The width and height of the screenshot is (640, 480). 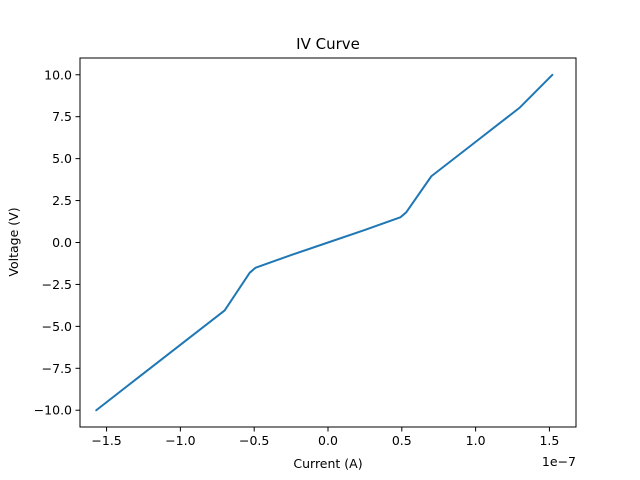 What do you see at coordinates (53, 410) in the screenshot?
I see `y-tick-label: −10.0` at bounding box center [53, 410].